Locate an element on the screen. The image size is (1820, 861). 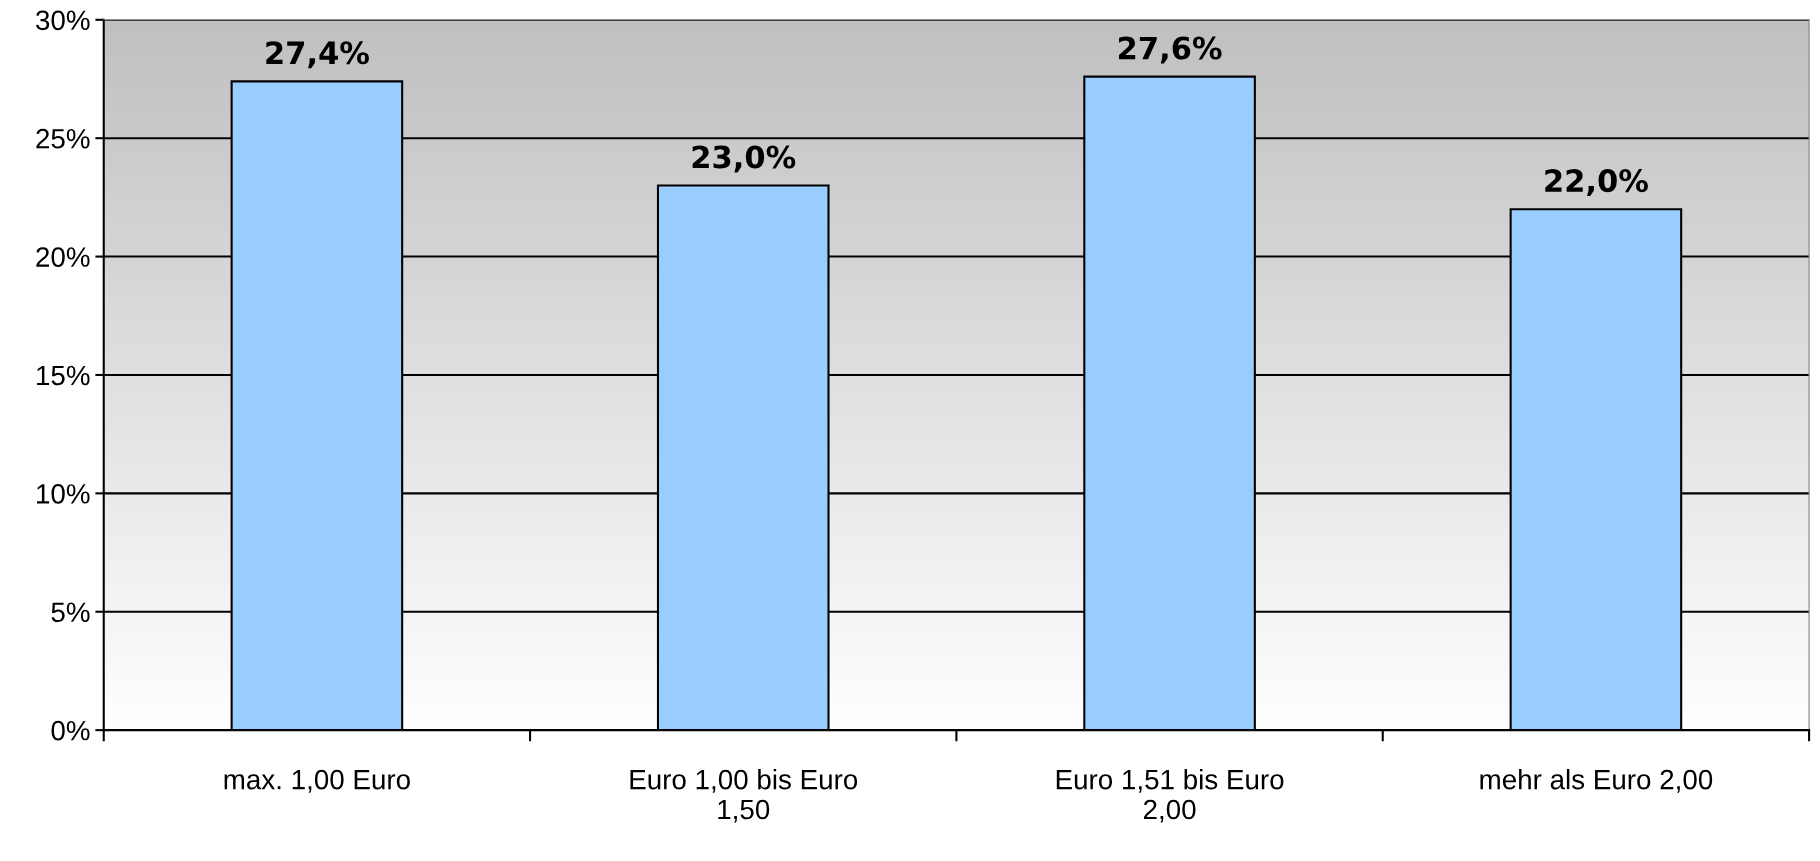
y-tick-label: 30% is located at coordinates (63, 20).